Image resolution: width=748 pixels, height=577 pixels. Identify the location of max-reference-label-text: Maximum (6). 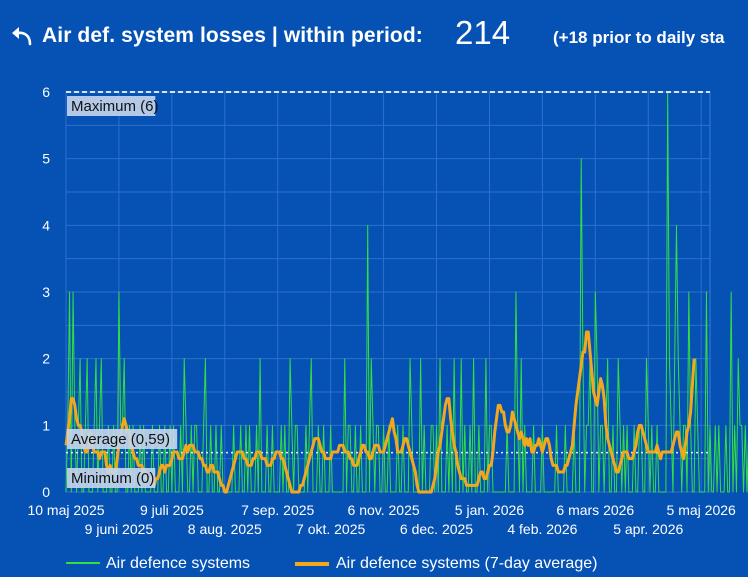
(115, 106).